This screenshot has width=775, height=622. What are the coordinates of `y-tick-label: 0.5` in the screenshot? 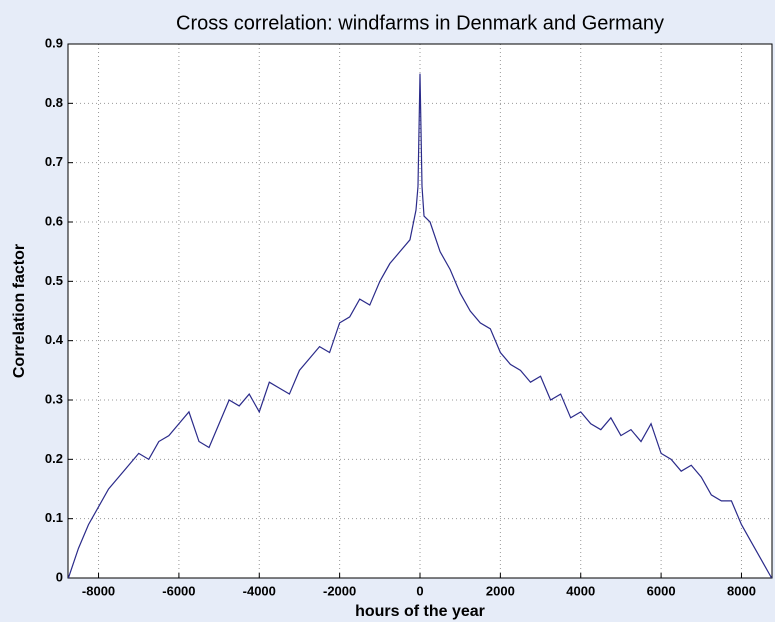 It's located at (54, 280).